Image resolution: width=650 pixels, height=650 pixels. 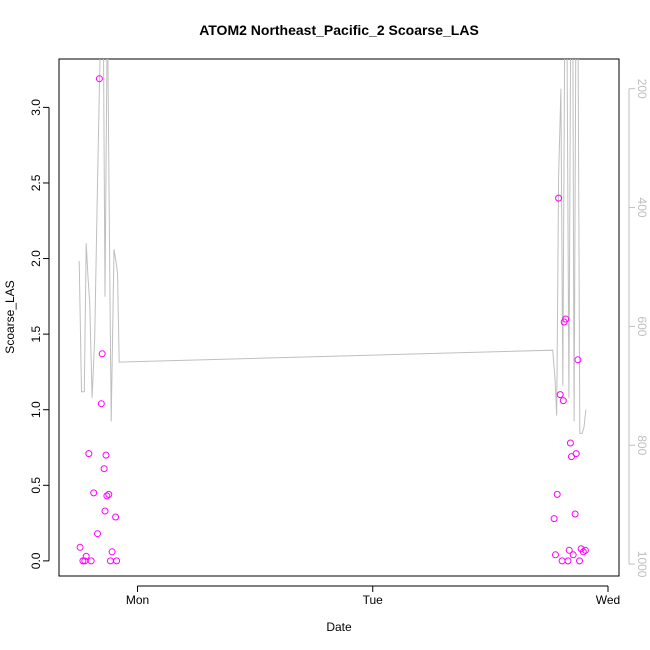 What do you see at coordinates (373, 600) in the screenshot?
I see `x-tick-label: Tue` at bounding box center [373, 600].